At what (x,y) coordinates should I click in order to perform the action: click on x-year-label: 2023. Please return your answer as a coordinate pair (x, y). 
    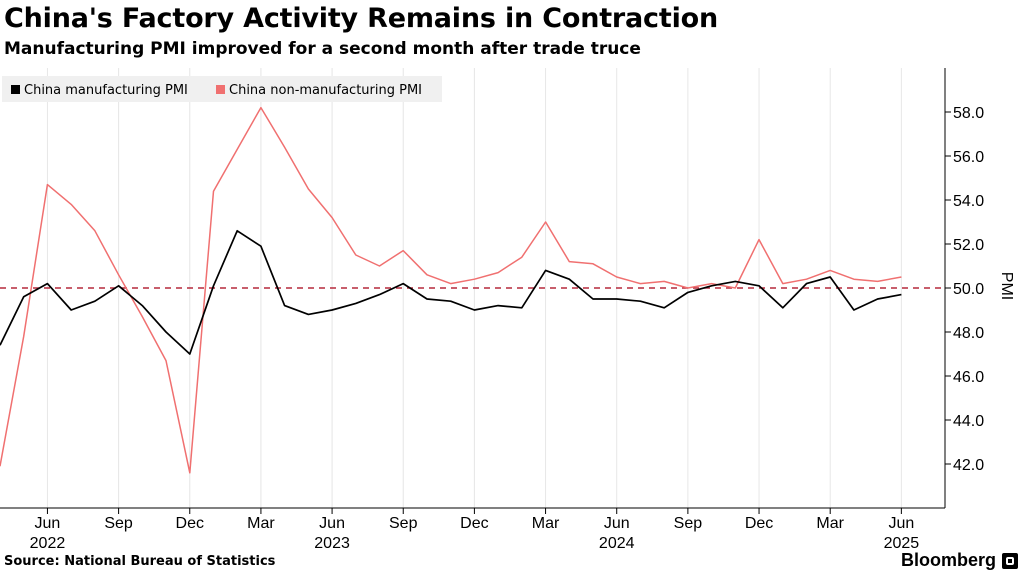
    Looking at the image, I should click on (332, 543).